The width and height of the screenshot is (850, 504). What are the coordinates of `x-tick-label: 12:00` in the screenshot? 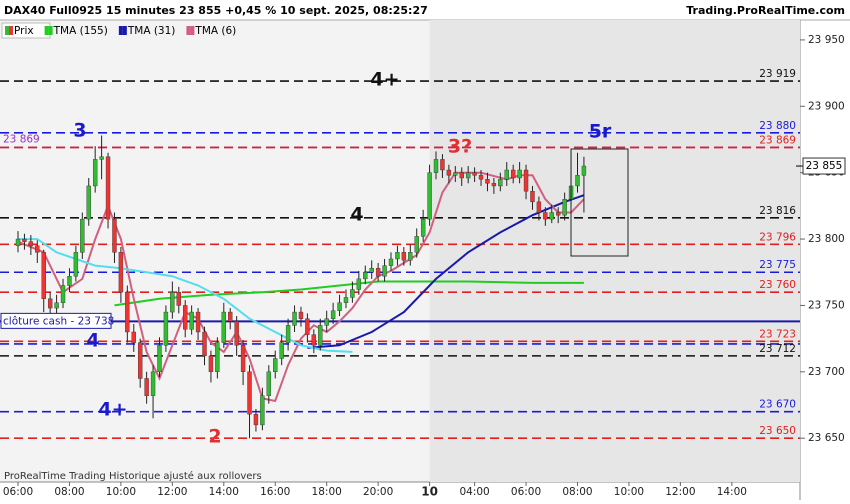 It's located at (172, 492).